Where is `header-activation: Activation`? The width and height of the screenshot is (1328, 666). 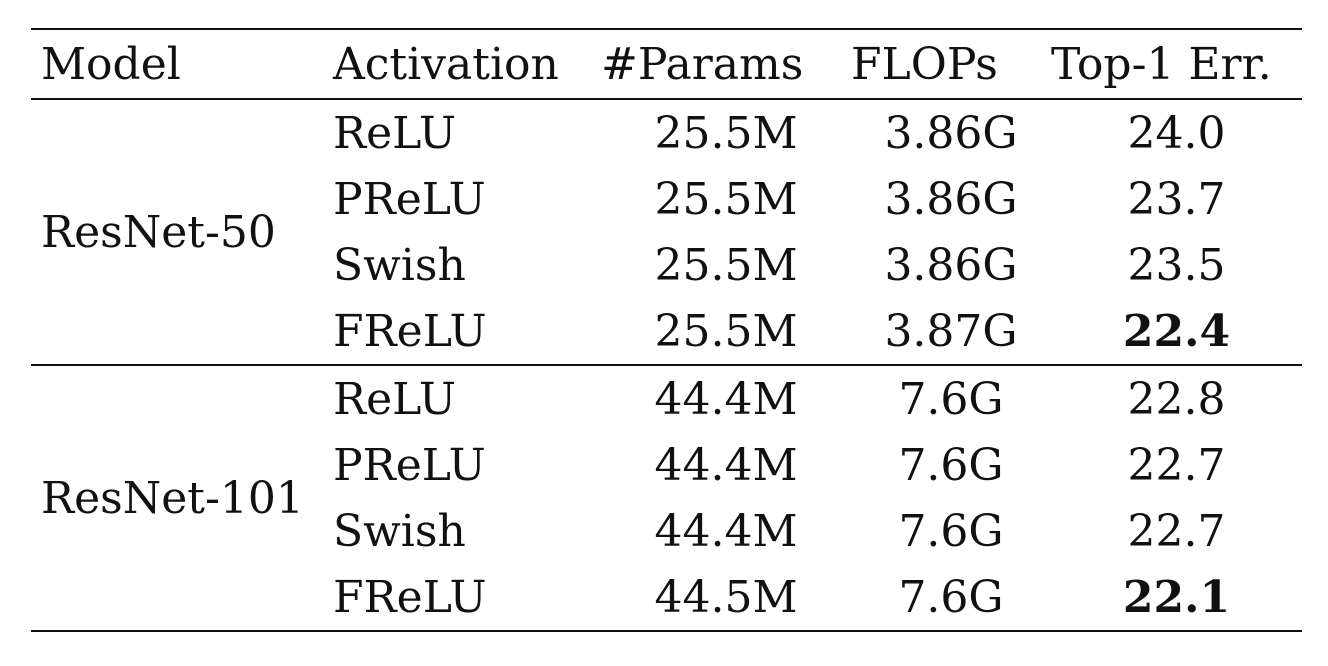
header-activation: Activation is located at coordinates (446, 64).